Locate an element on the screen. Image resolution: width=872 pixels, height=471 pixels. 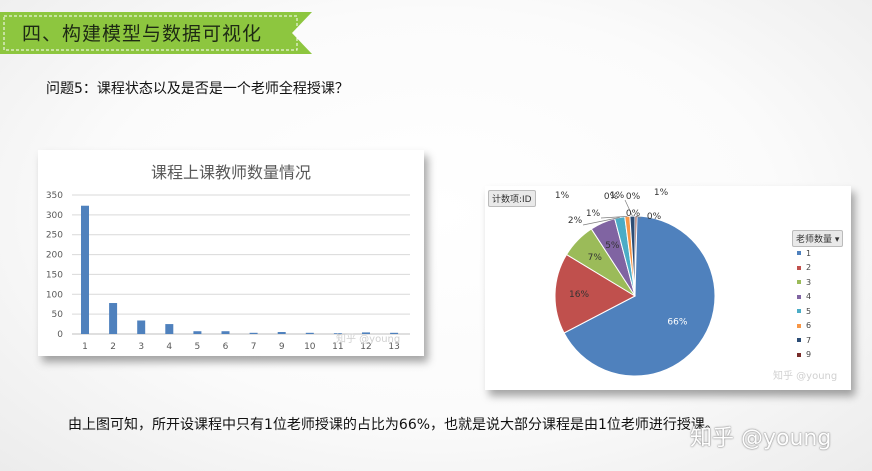
y-tick-label: 250 is located at coordinates (54, 236).